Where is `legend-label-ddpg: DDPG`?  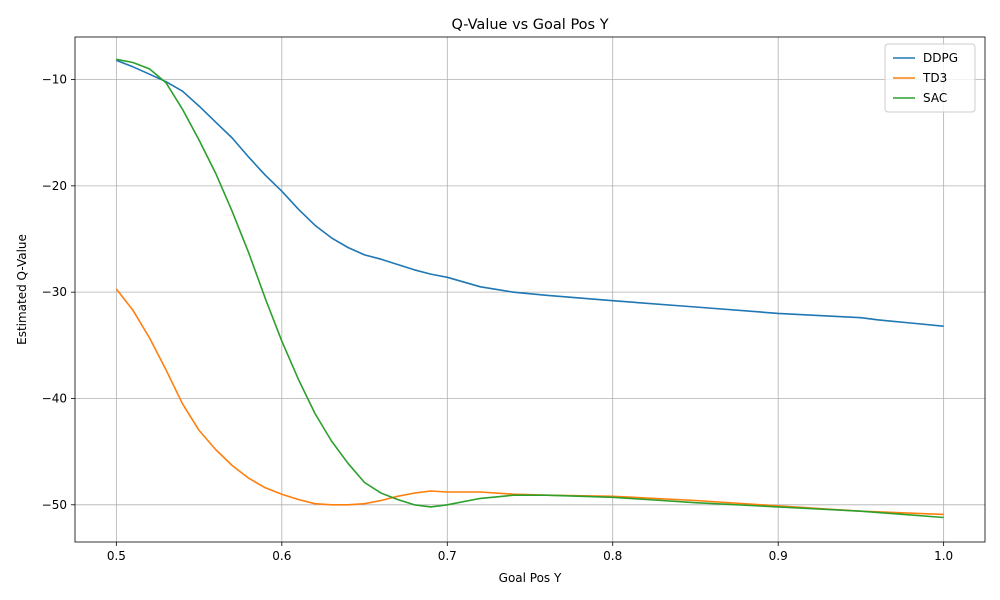 legend-label-ddpg: DDPG is located at coordinates (940, 58).